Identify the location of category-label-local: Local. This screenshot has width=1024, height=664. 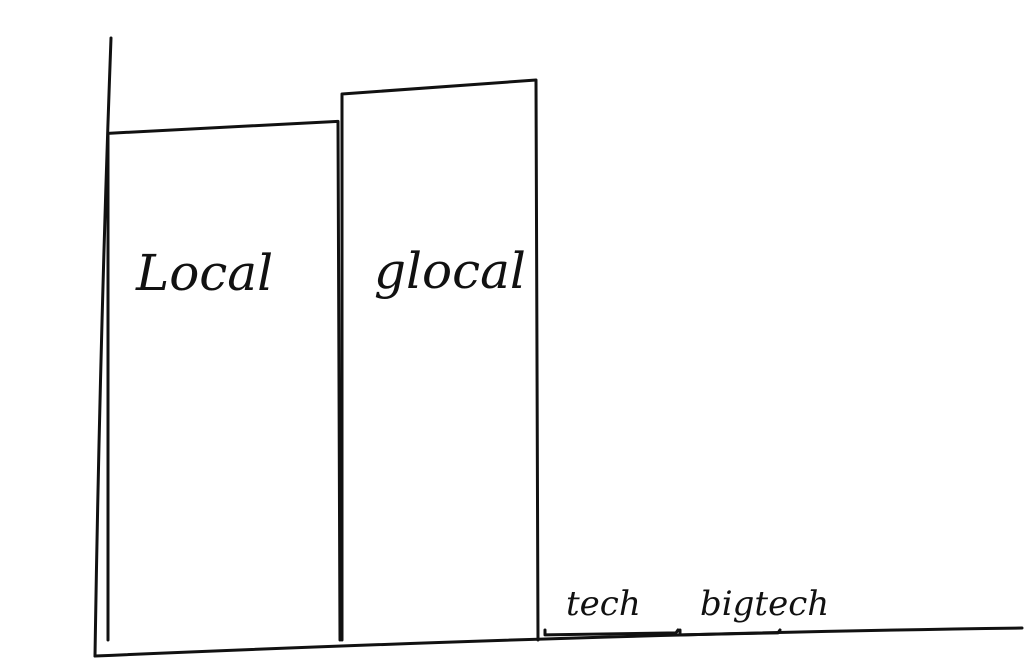
(204, 273).